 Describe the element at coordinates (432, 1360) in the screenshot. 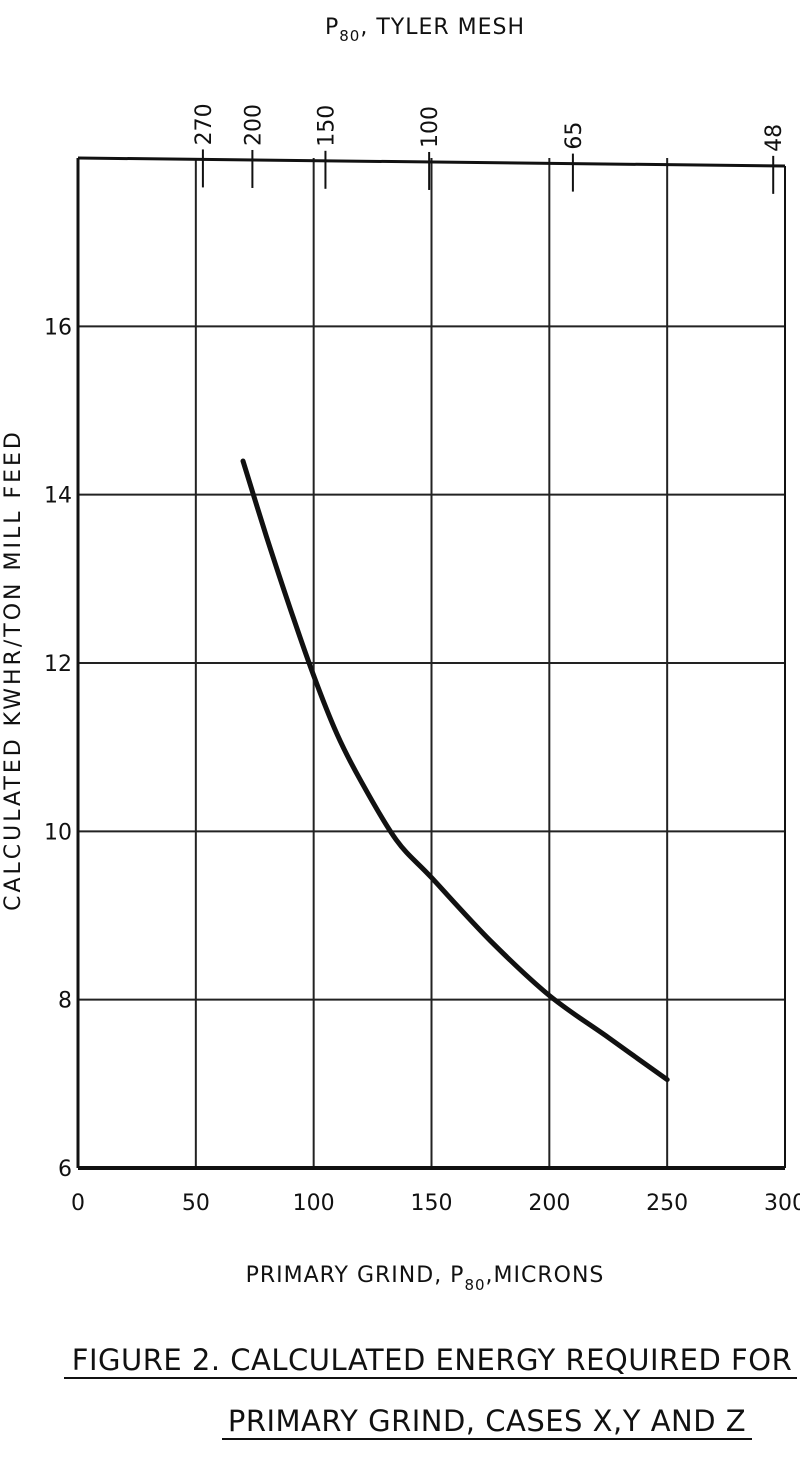

I see `figure-caption-line-1: FIGURE 2. CALCULATED ENERGY REQUIRED FOR` at that location.